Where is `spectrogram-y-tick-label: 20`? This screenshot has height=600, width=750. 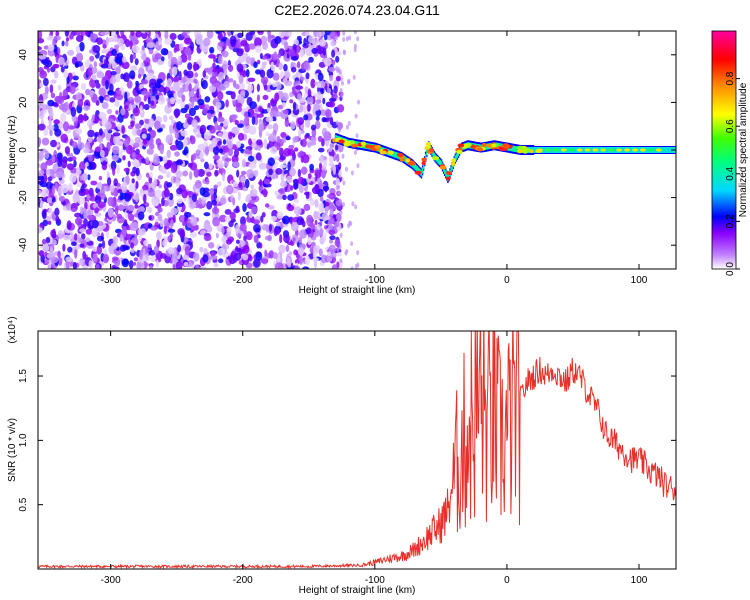 spectrogram-y-tick-label: 20 is located at coordinates (23, 102).